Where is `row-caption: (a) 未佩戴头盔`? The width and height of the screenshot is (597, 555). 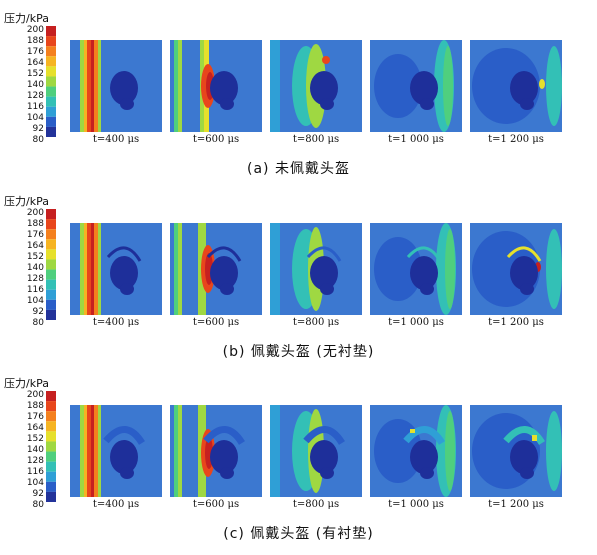
row-caption: (a) 未佩戴头盔 is located at coordinates (298, 169).